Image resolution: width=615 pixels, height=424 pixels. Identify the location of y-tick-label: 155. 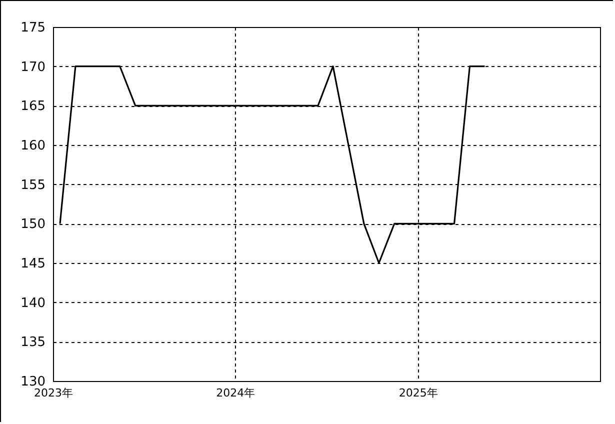
(33, 185).